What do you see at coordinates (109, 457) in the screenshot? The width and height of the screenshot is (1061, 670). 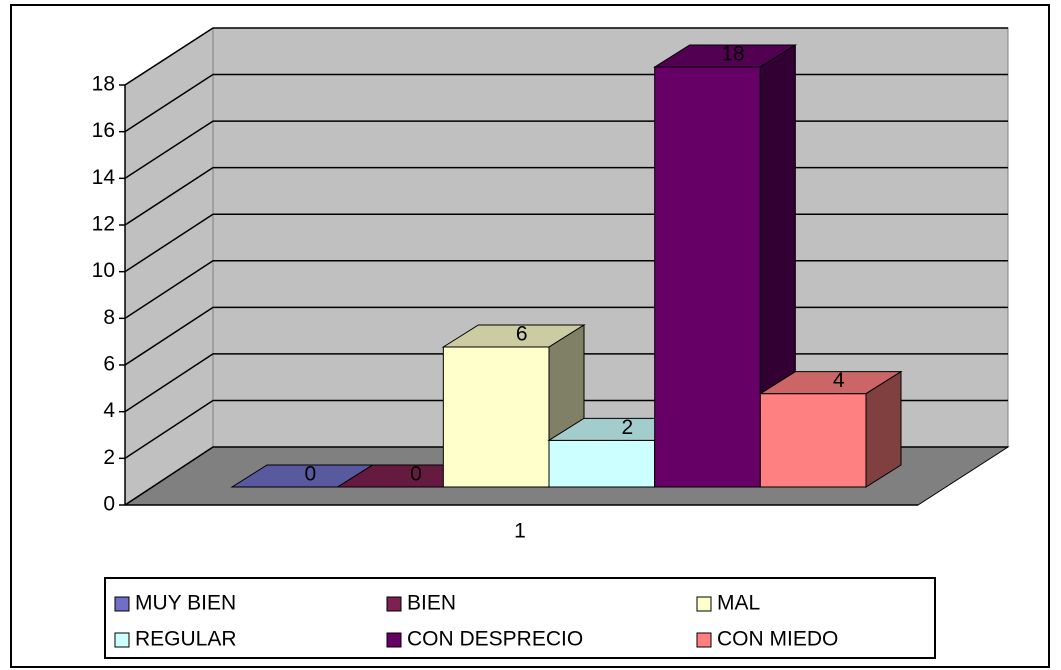 I see `y-tick-label: 2` at bounding box center [109, 457].